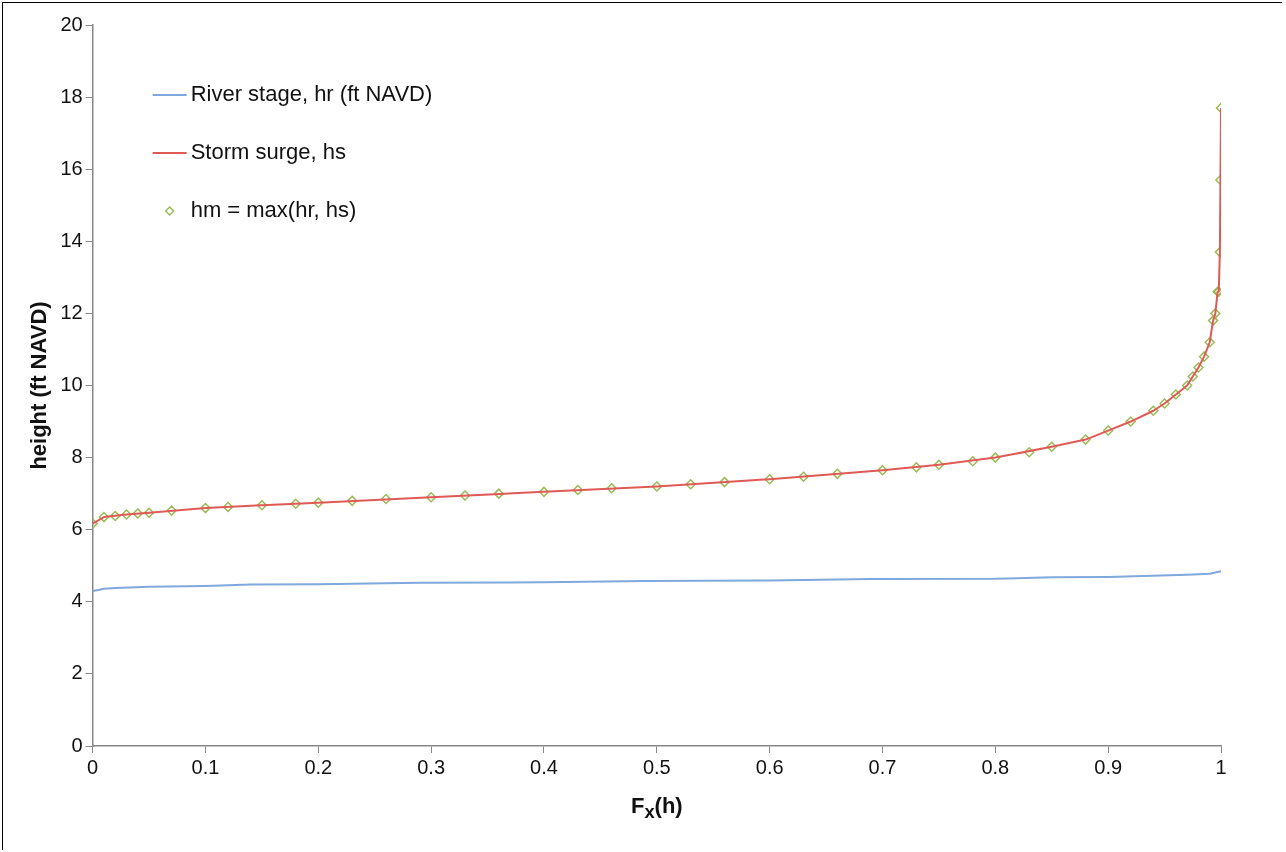  What do you see at coordinates (77, 744) in the screenshot?
I see `y-tick-label: 0` at bounding box center [77, 744].